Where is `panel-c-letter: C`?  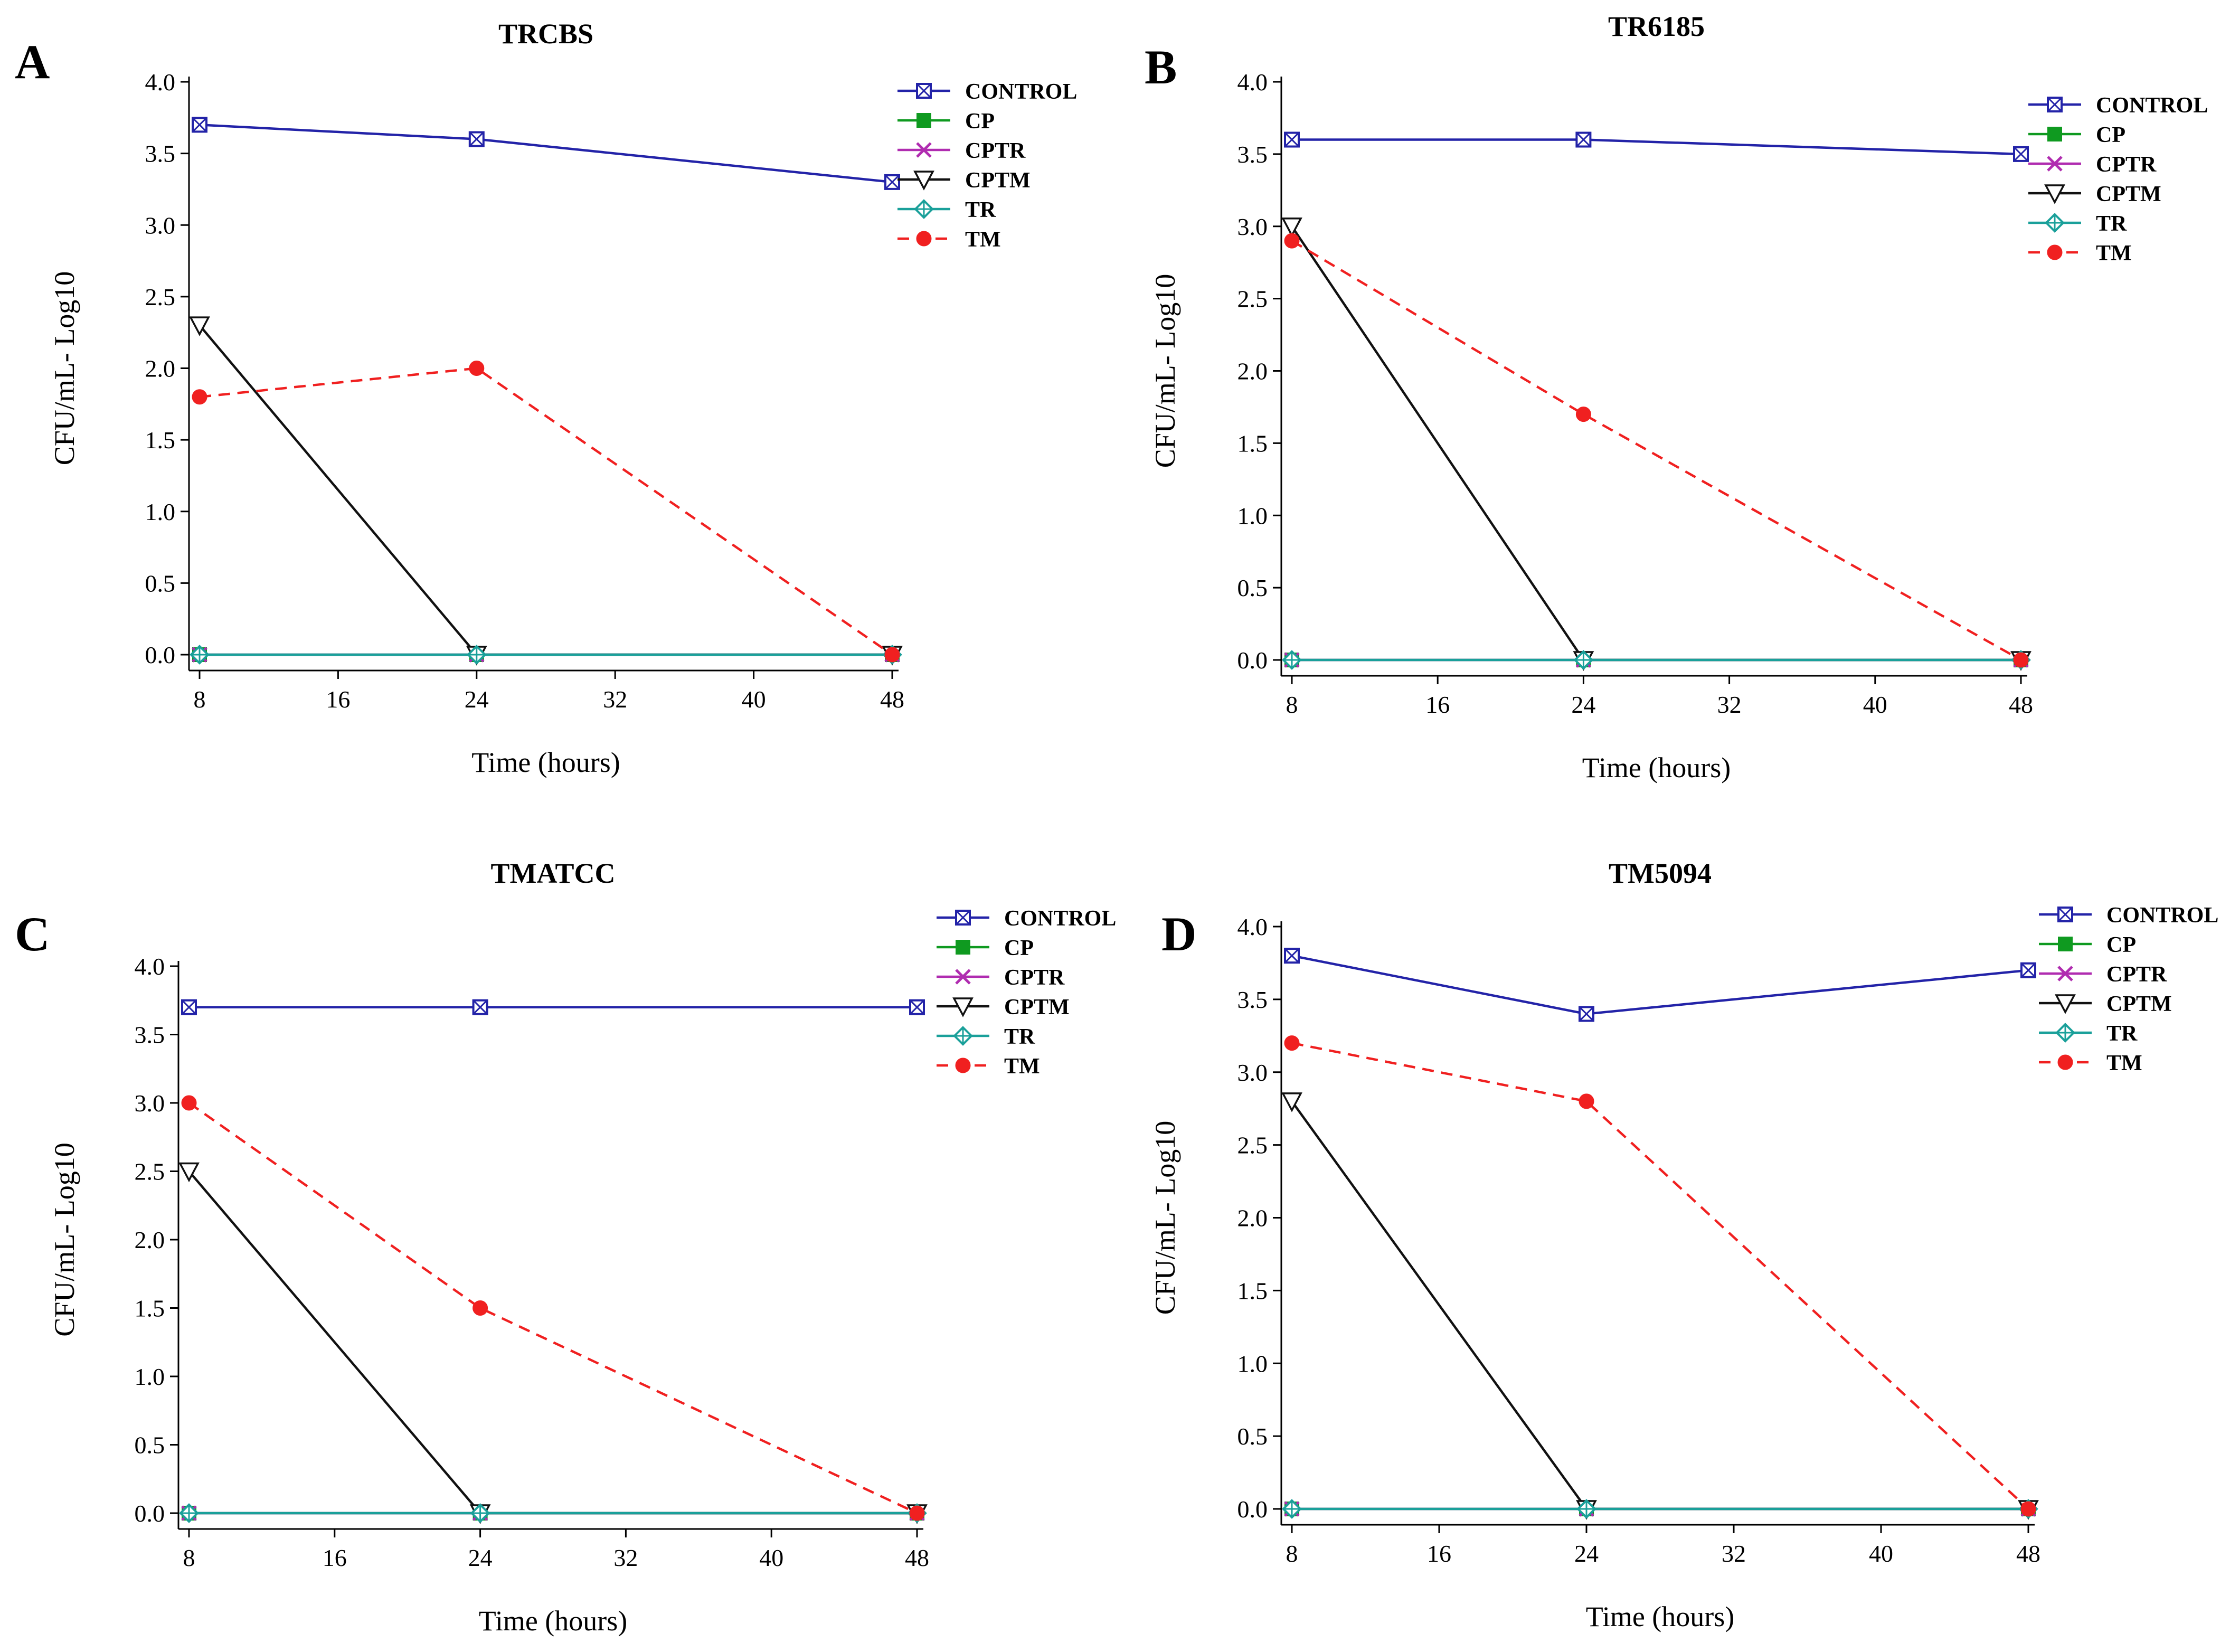
panel-c-letter: C is located at coordinates (32, 934).